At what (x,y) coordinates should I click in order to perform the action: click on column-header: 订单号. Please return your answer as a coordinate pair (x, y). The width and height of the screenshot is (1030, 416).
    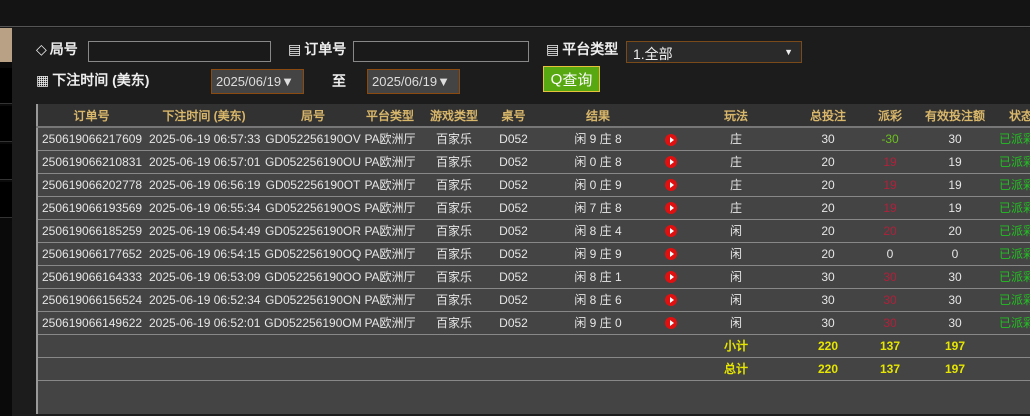
    Looking at the image, I should click on (91, 116).